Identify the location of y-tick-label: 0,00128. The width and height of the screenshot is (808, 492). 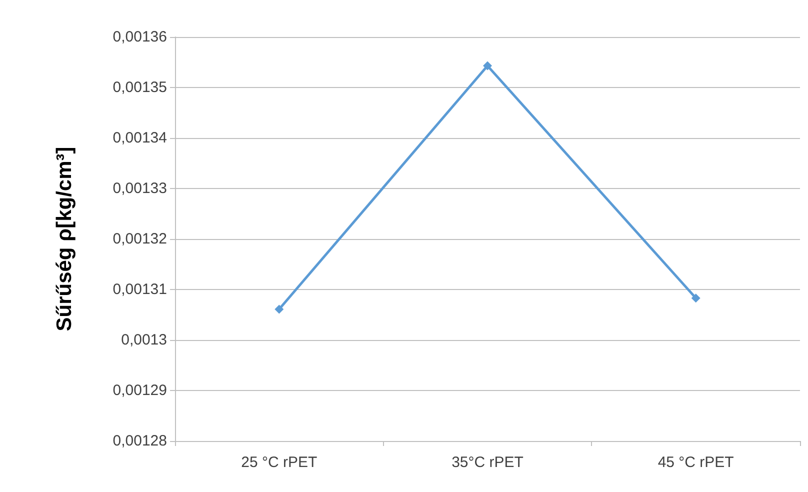
(139, 441).